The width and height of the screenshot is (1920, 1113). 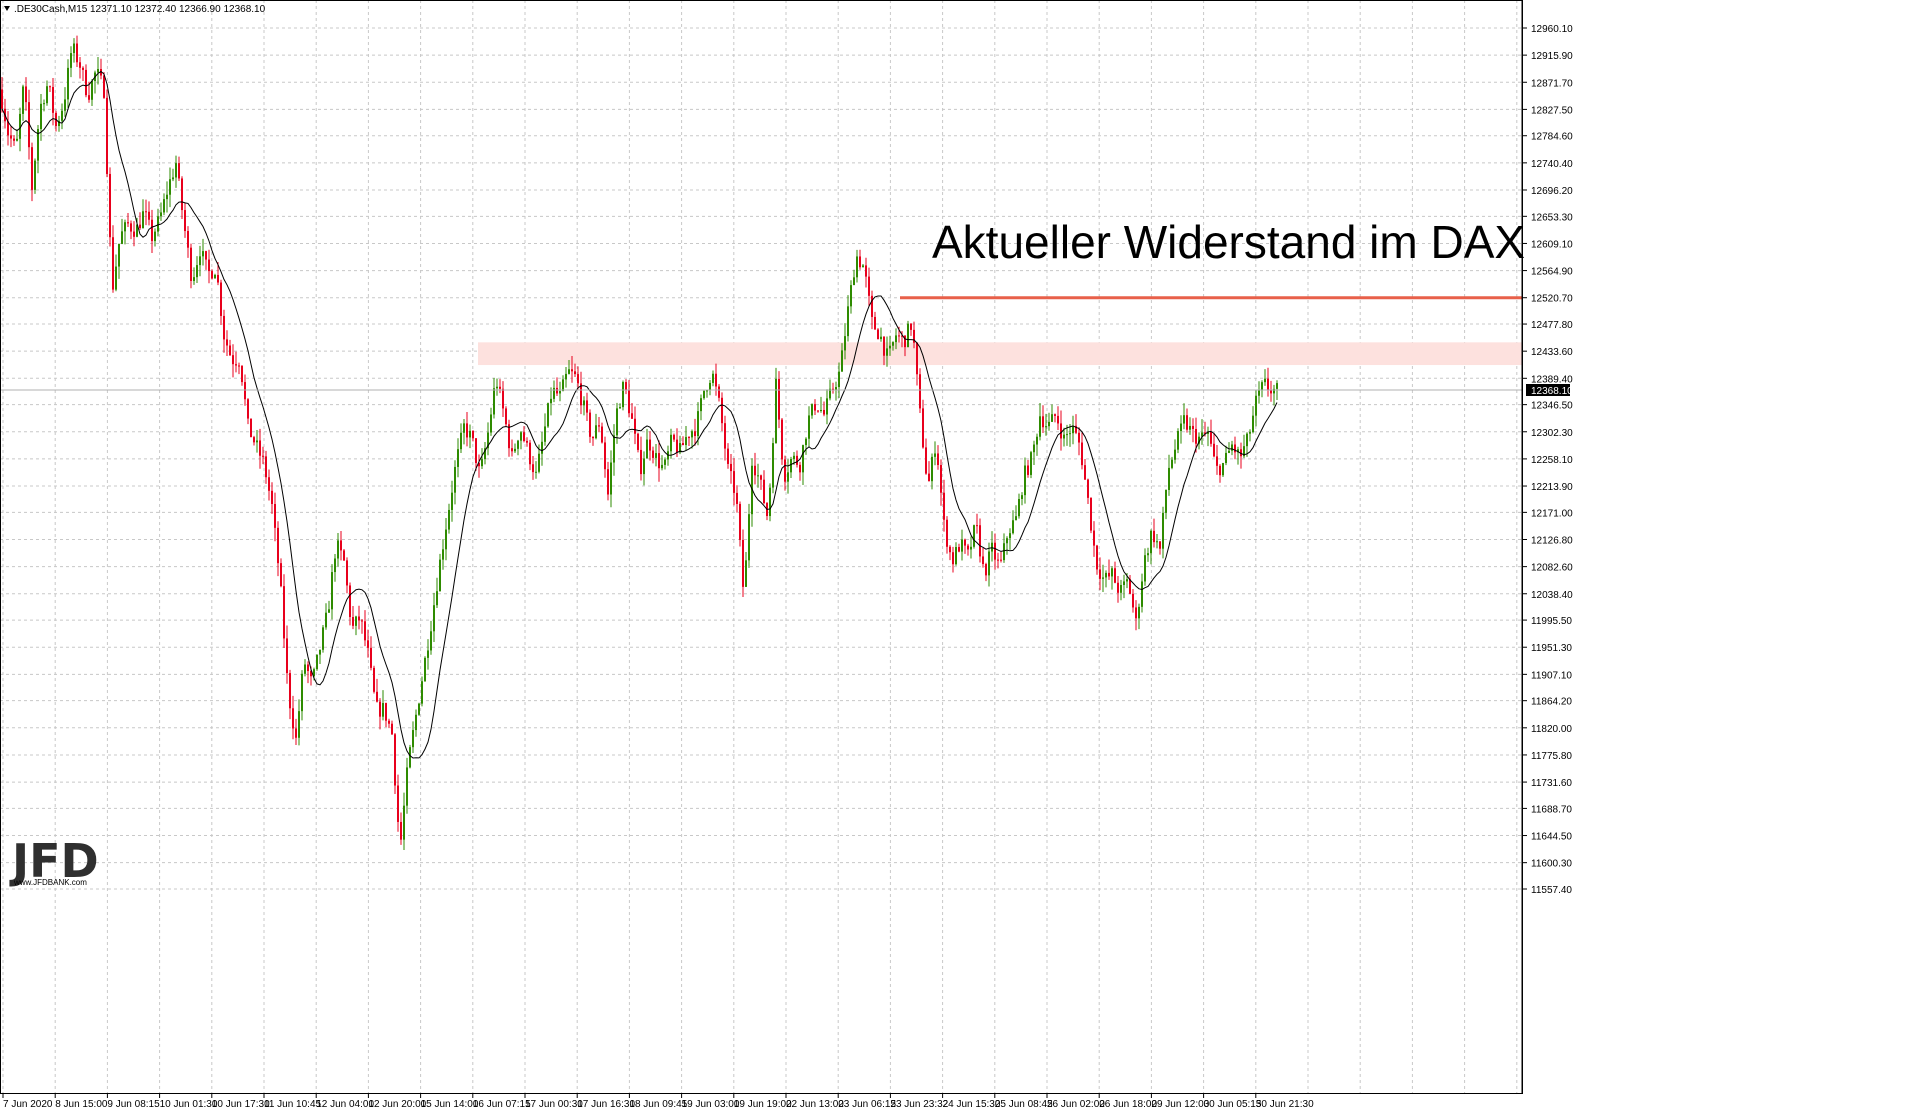 I want to click on y-tick-label: 12960.10, so click(x=1552, y=29).